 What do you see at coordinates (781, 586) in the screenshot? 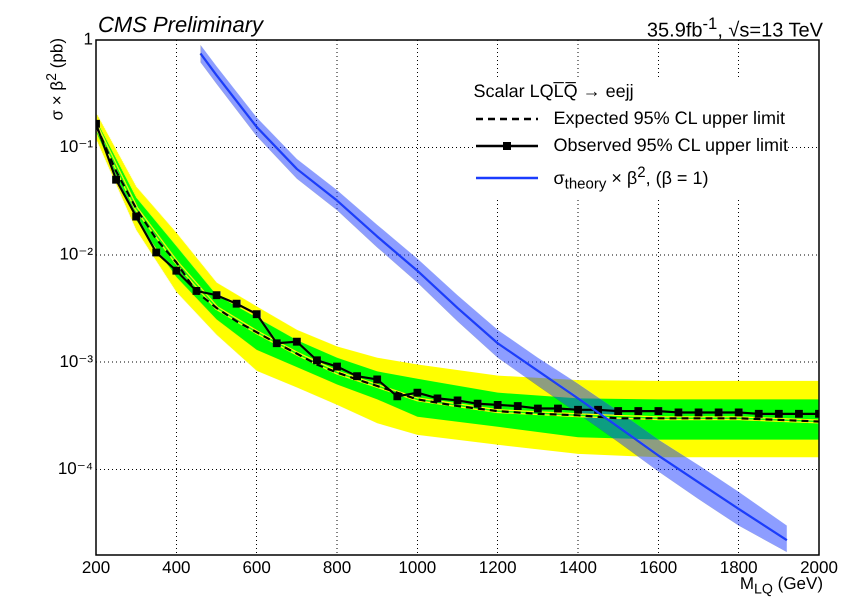
I see `x-axis-title: M$_{LQ}$ (GeV)` at bounding box center [781, 586].